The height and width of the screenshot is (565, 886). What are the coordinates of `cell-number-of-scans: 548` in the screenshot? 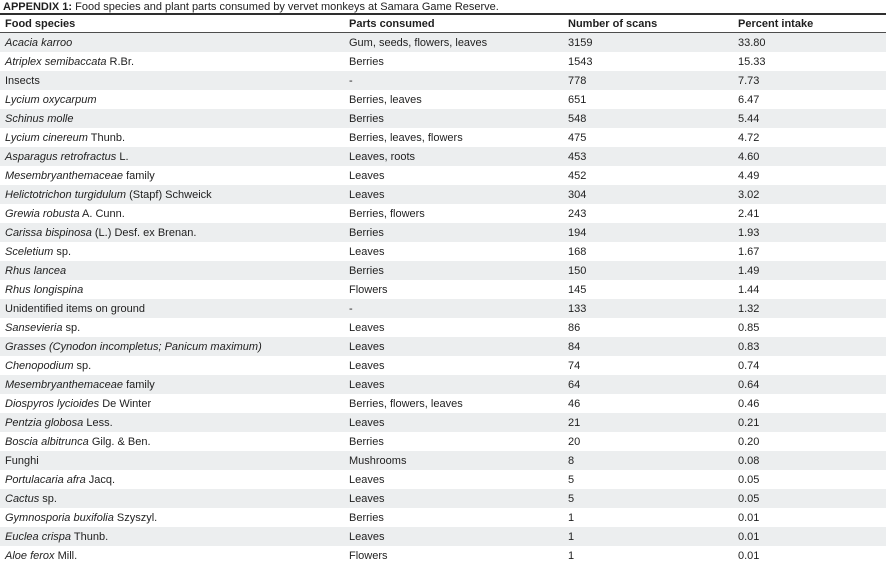 It's located at (648, 118).